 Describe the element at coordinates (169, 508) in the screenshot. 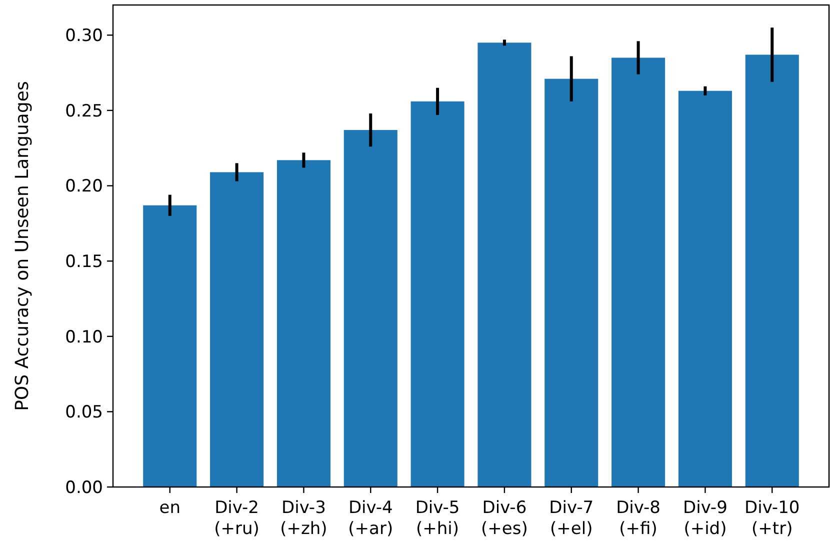

I see `x-tick-label: en` at that location.